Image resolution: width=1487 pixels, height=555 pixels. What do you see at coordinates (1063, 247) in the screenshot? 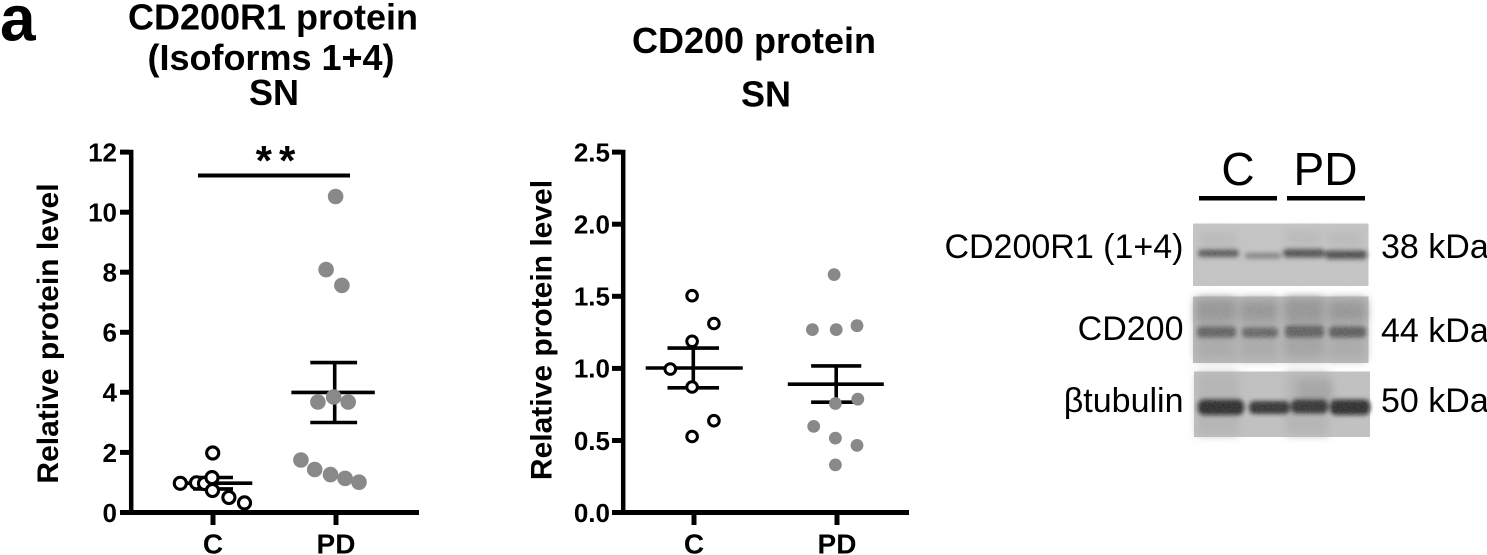
I see `svg-text: CD200R1 (1+4)` at bounding box center [1063, 247].